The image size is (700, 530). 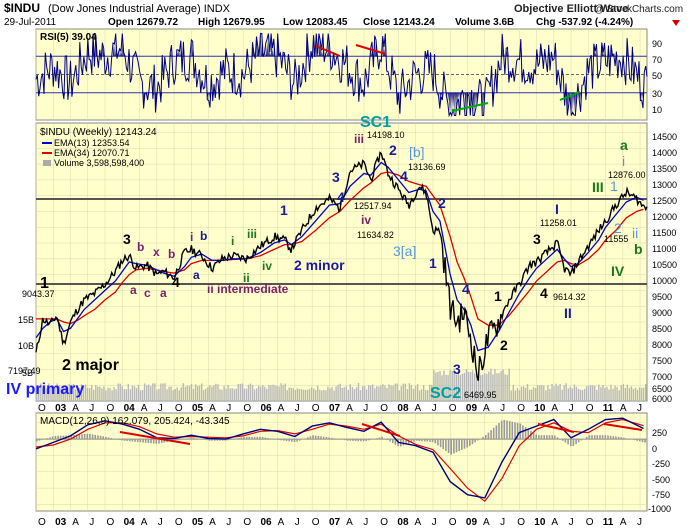 I want to click on volume-value: Volume 3.6B, so click(x=484, y=22).